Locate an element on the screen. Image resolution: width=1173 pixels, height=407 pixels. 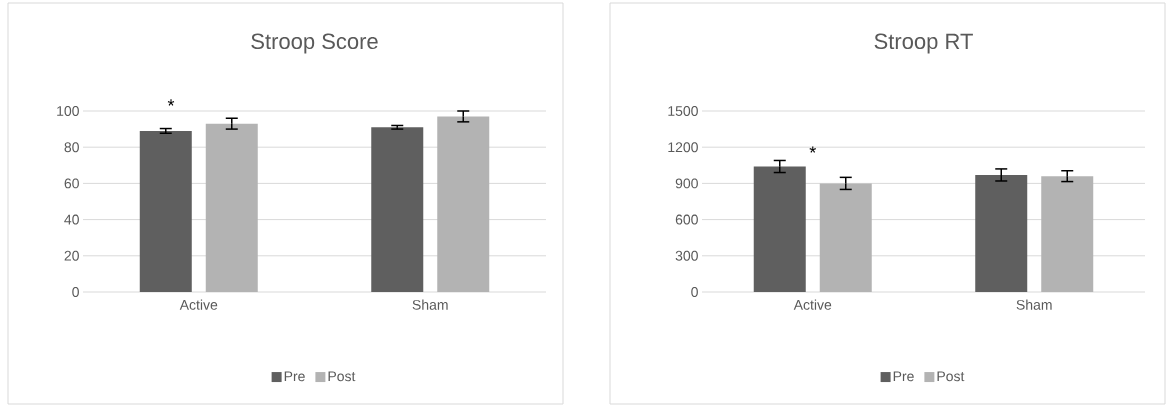
chart-title: Stroop RT is located at coordinates (923, 43).